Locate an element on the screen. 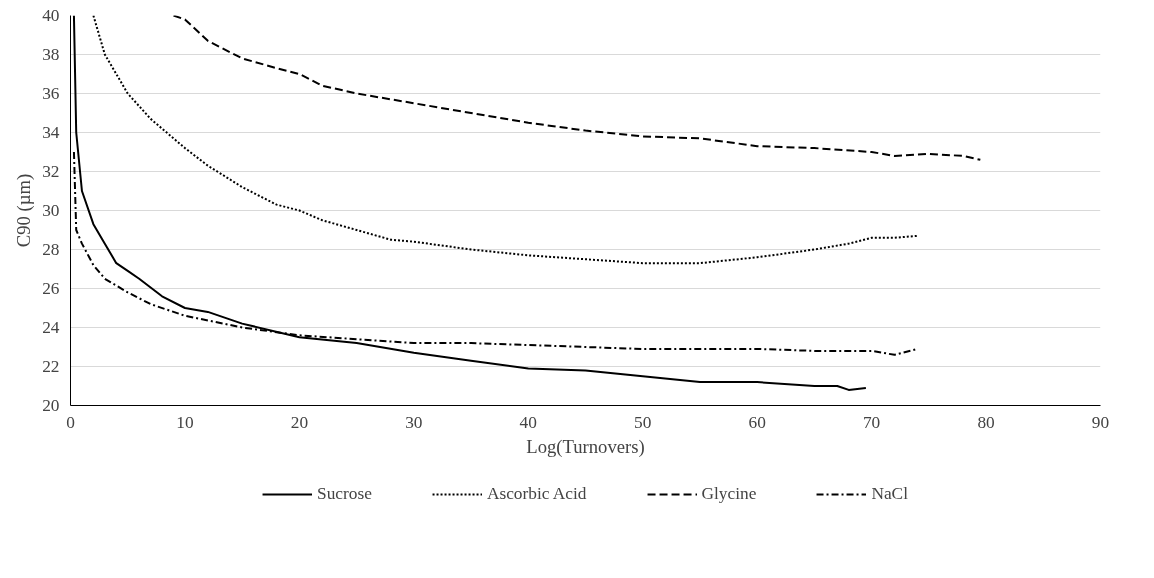  x-tick-label: 40 is located at coordinates (528, 422).